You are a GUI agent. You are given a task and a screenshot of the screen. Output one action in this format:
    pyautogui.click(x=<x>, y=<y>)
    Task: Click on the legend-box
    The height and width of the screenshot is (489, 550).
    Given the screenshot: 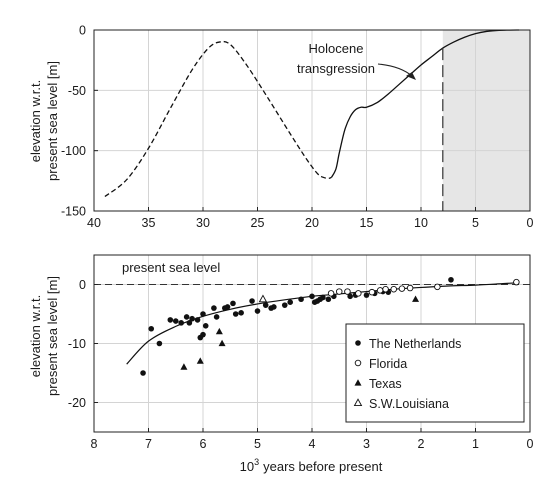 What is the action you would take?
    pyautogui.click(x=435, y=373)
    